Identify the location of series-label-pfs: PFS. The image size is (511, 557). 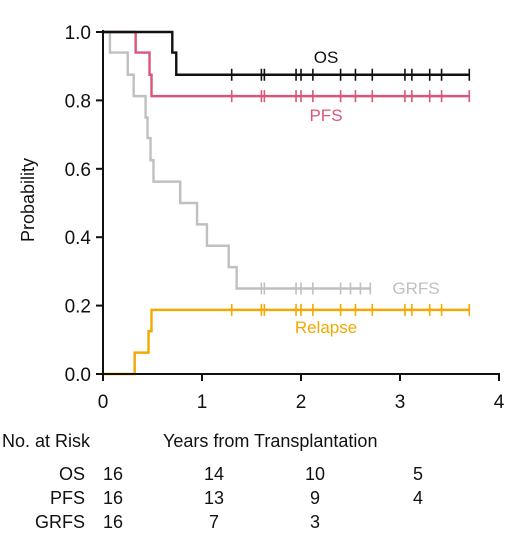
(325, 115).